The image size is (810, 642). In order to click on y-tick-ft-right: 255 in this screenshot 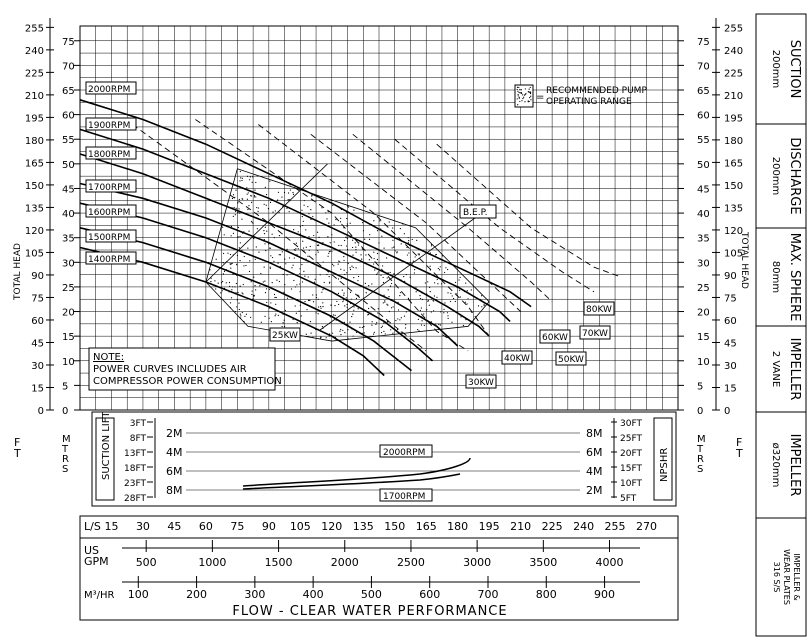, I will do `click(733, 28)`.